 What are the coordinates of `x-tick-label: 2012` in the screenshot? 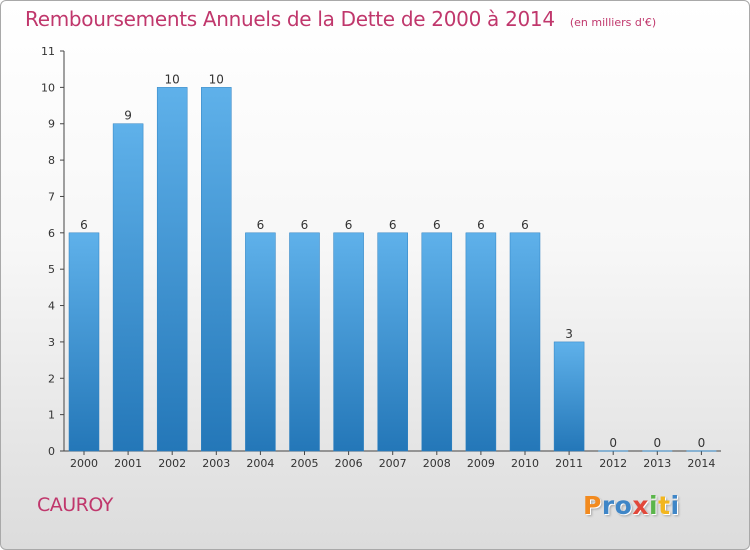 It's located at (613, 463).